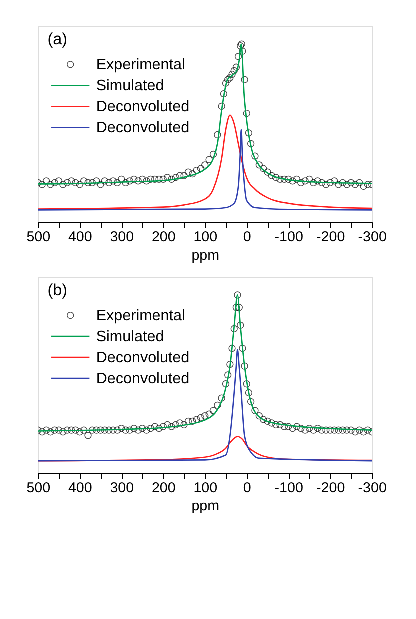  What do you see at coordinates (58, 39) in the screenshot?
I see `annotation: (a)` at bounding box center [58, 39].